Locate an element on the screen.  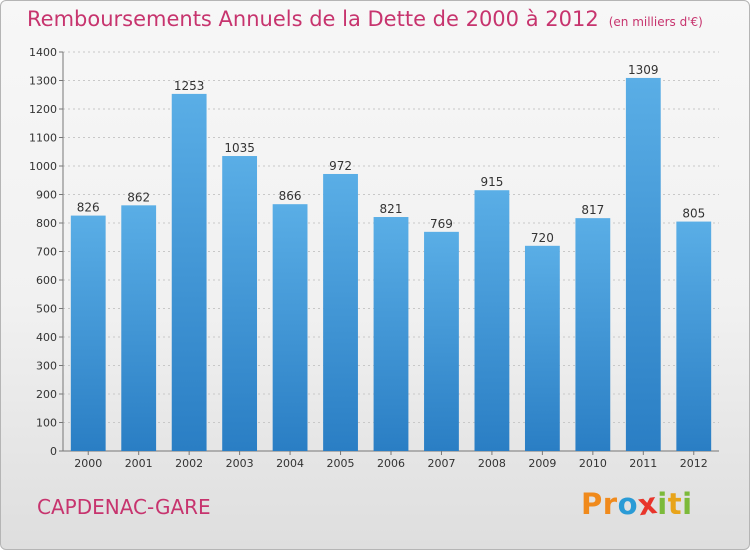
x-tick-label-2001: 2001 is located at coordinates (139, 463).